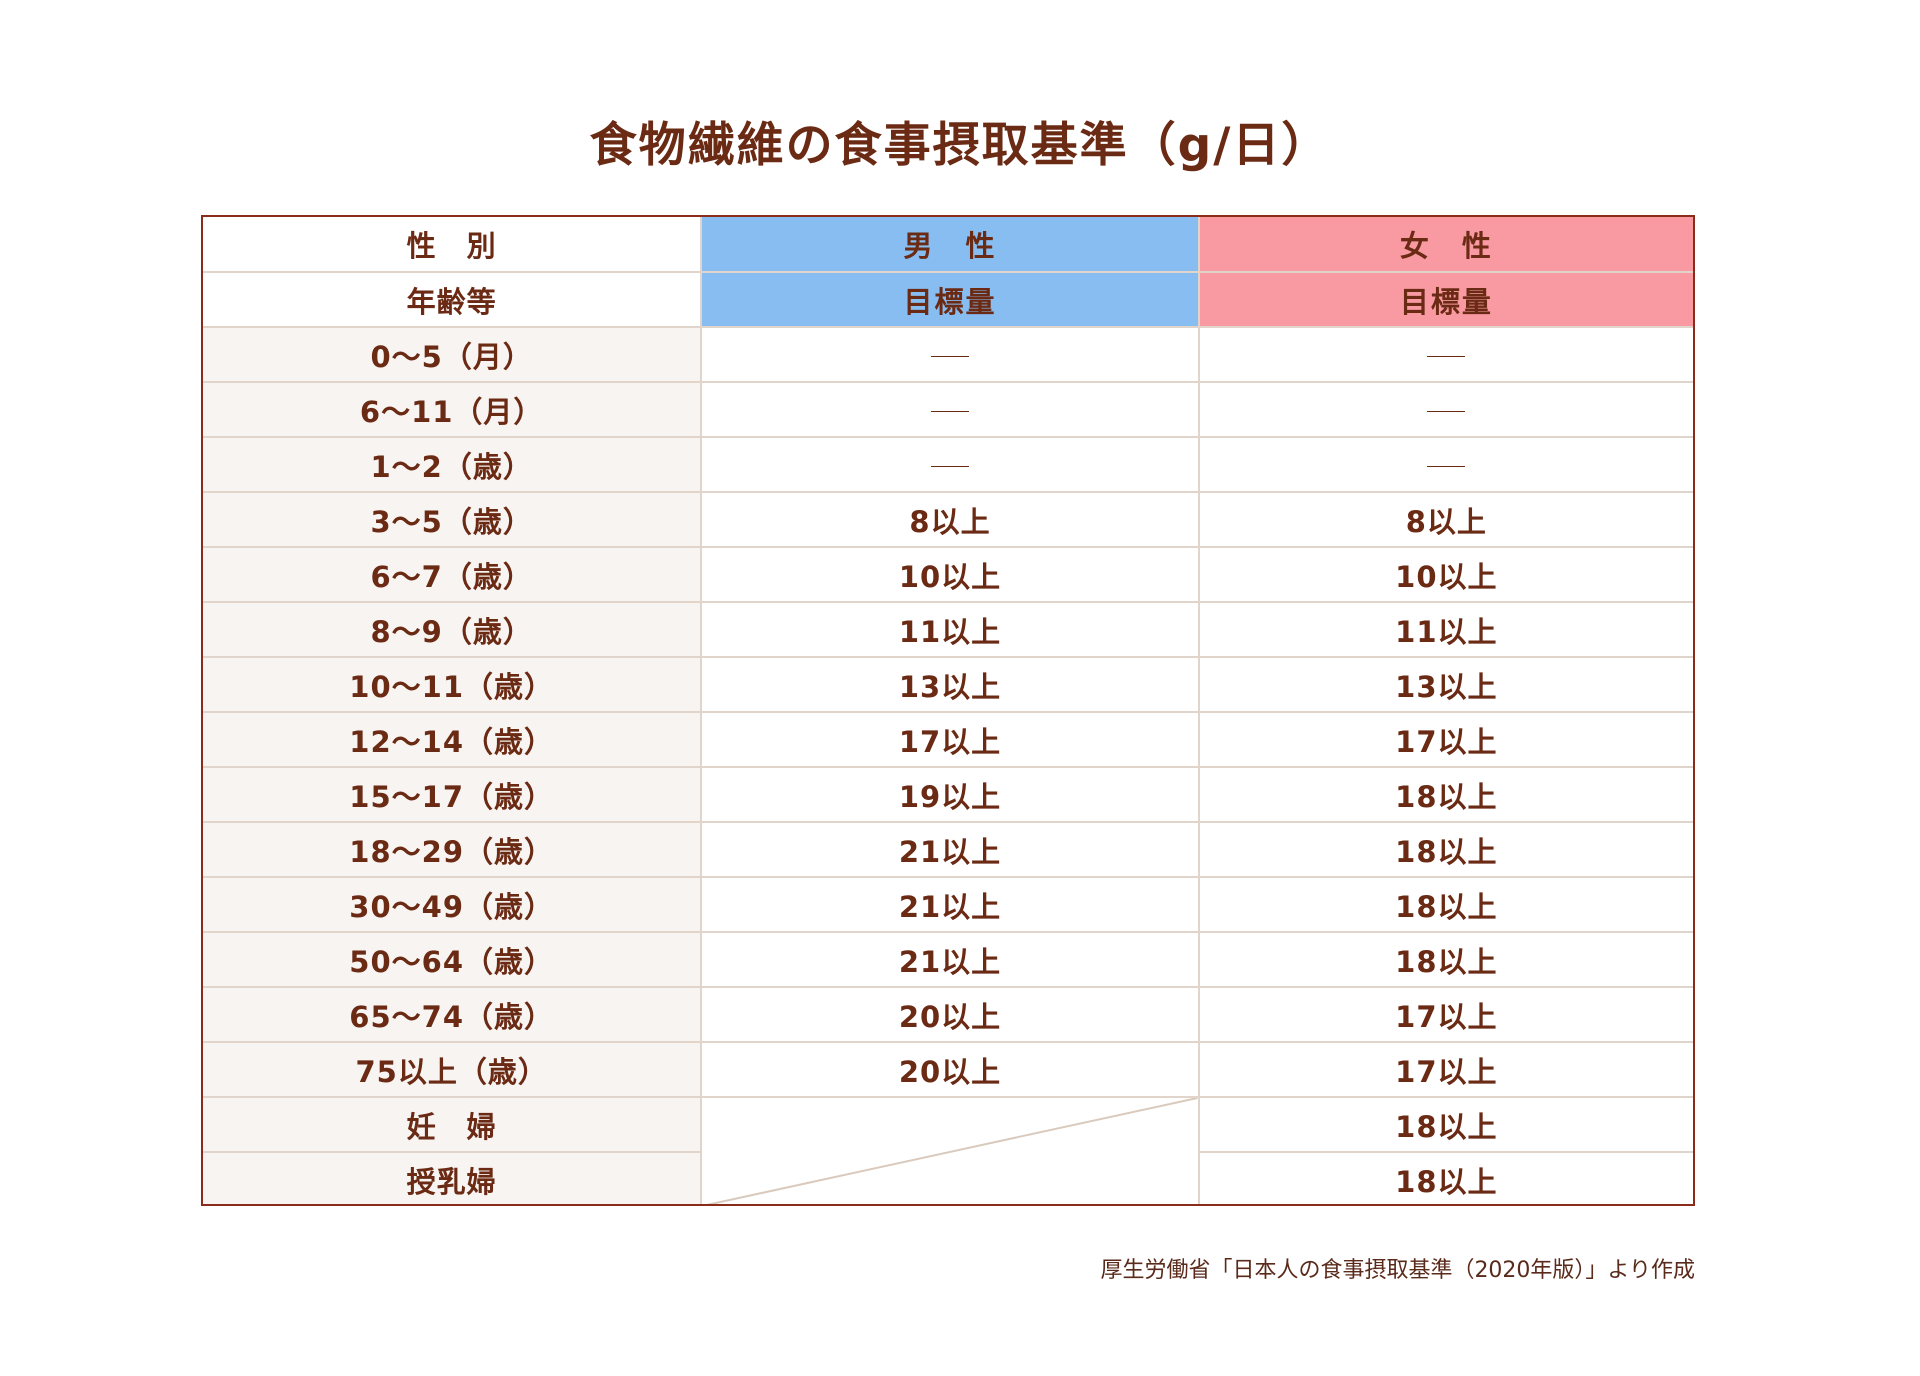  What do you see at coordinates (453, 1177) in the screenshot?
I see `age-group-cell: 授乳婦` at bounding box center [453, 1177].